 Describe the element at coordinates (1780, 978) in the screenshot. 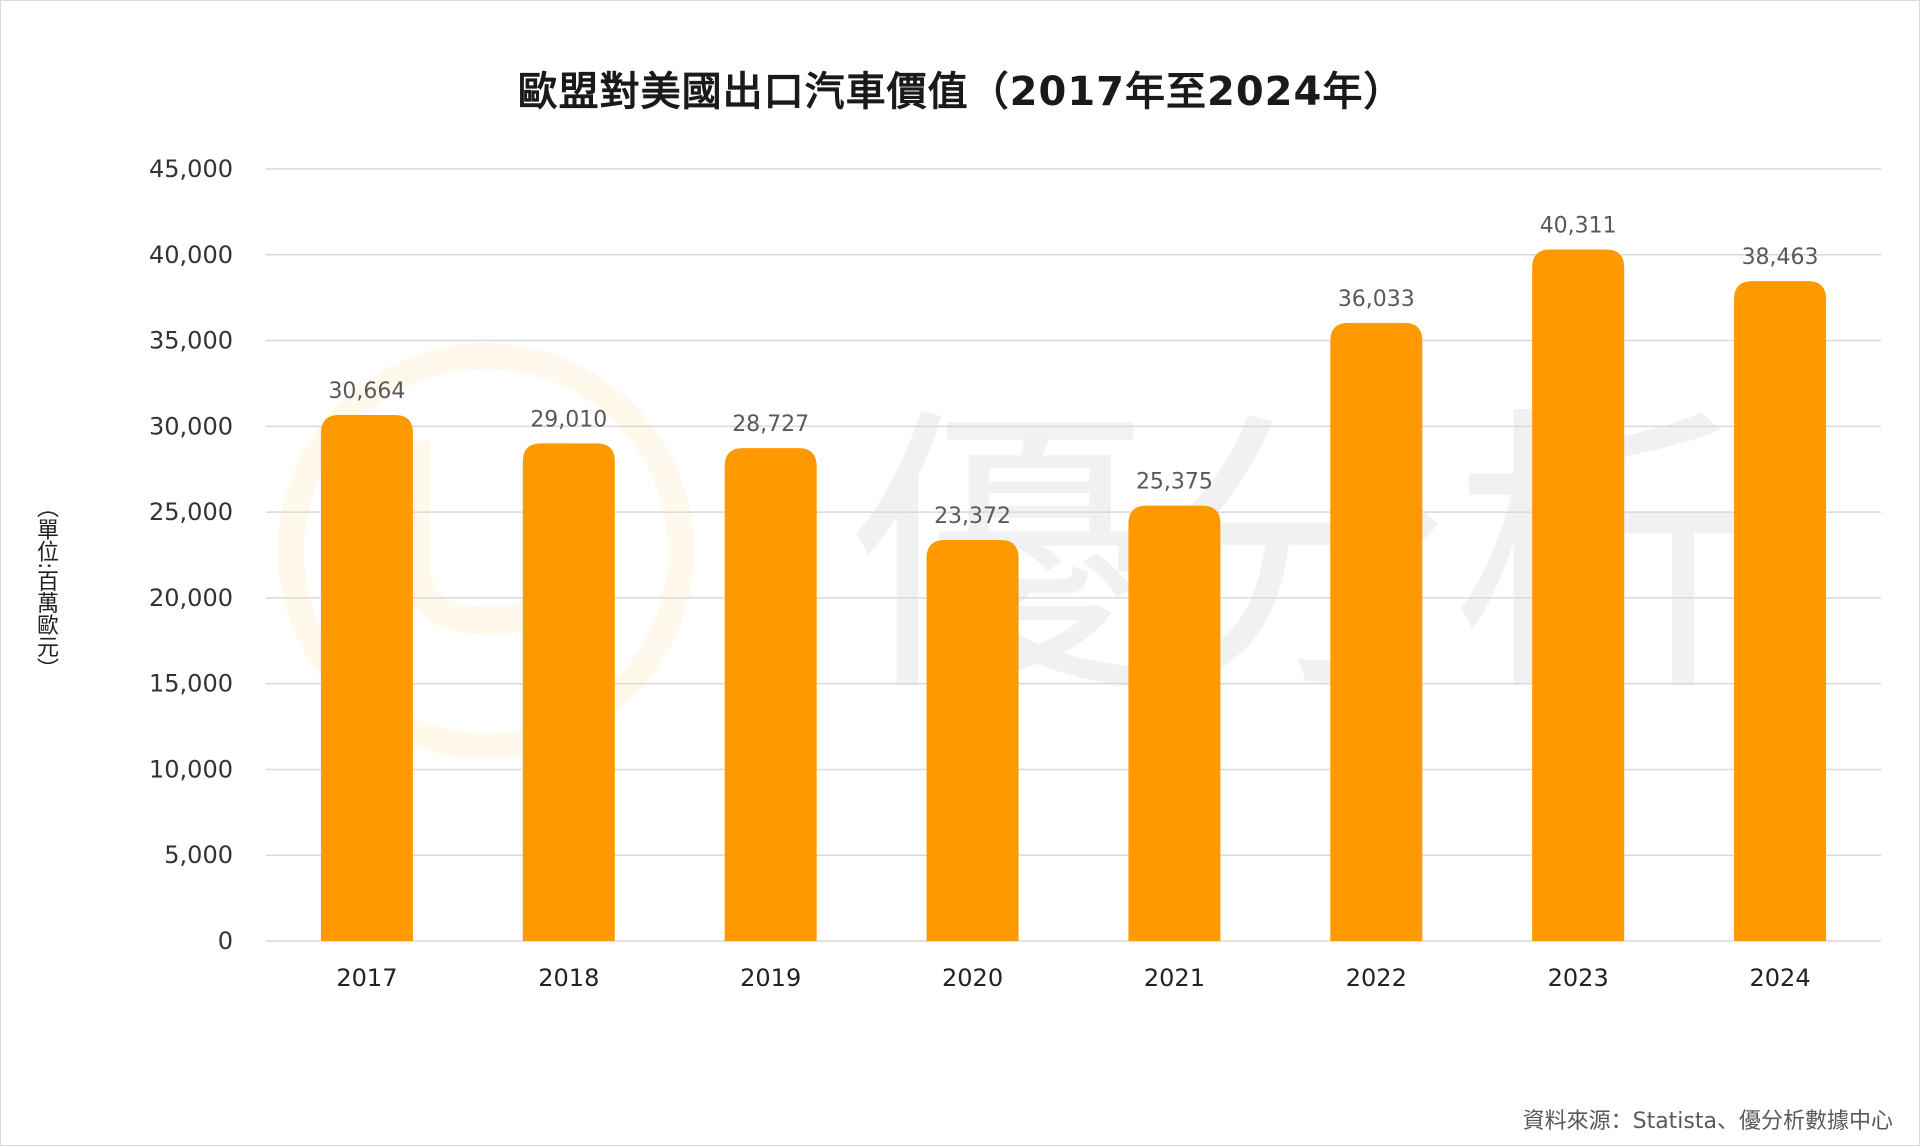

I see `x-tick-label-2024: 2024` at that location.